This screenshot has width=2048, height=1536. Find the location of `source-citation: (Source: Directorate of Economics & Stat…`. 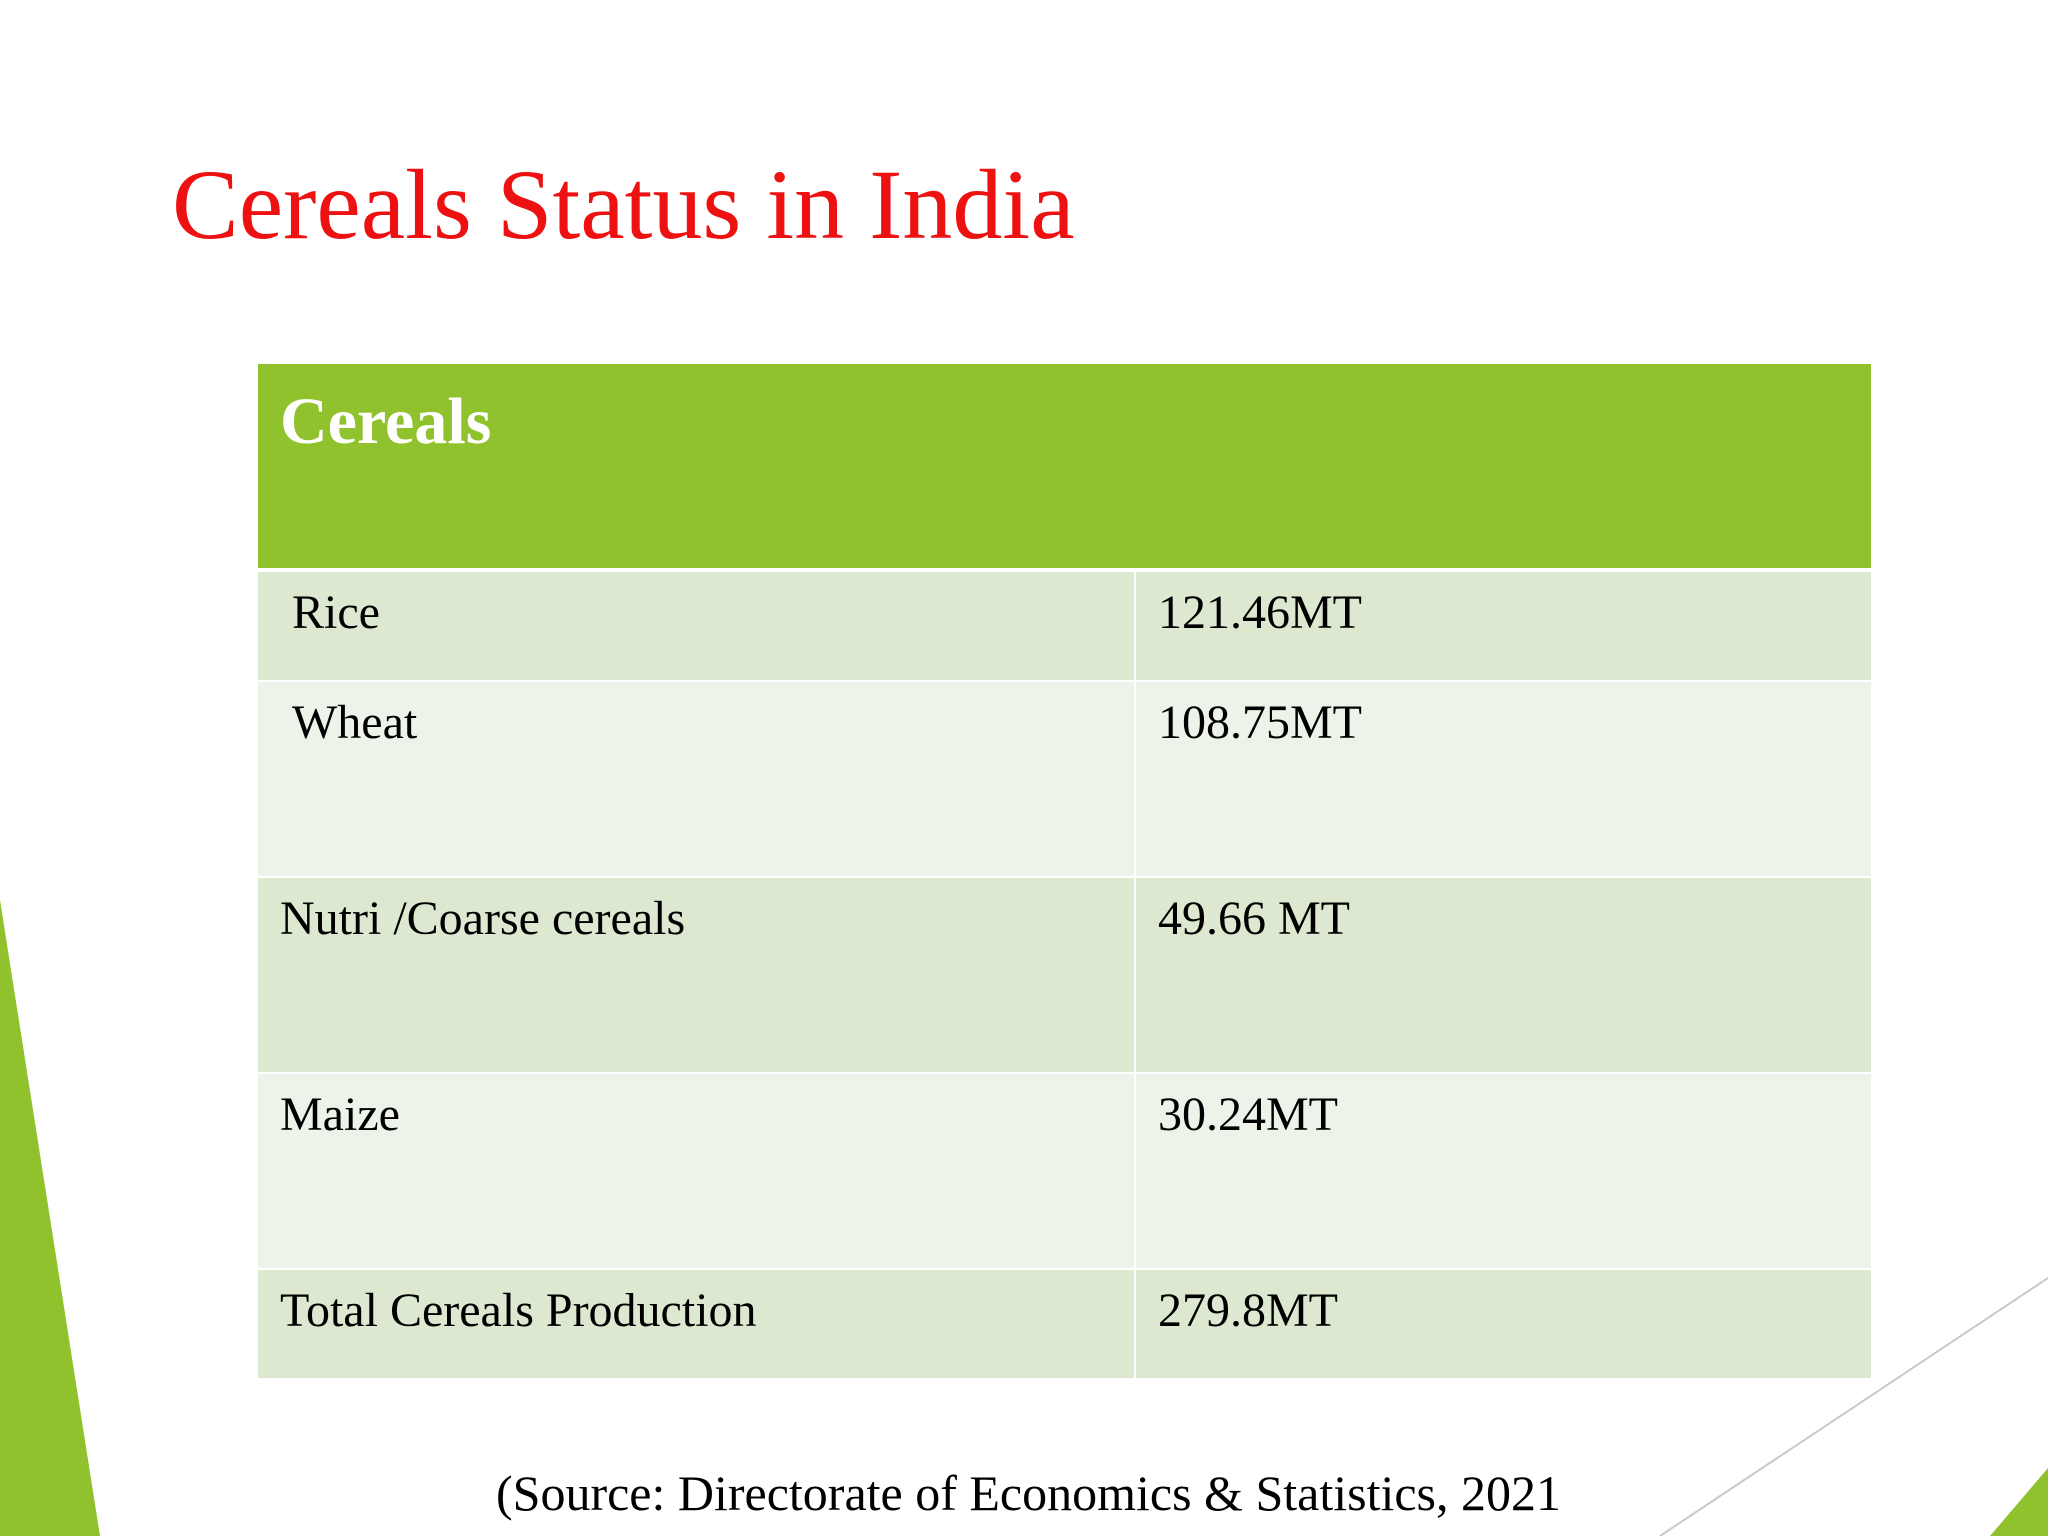

source-citation: (Source: Directorate of Economics & Stat… is located at coordinates (1029, 1493).